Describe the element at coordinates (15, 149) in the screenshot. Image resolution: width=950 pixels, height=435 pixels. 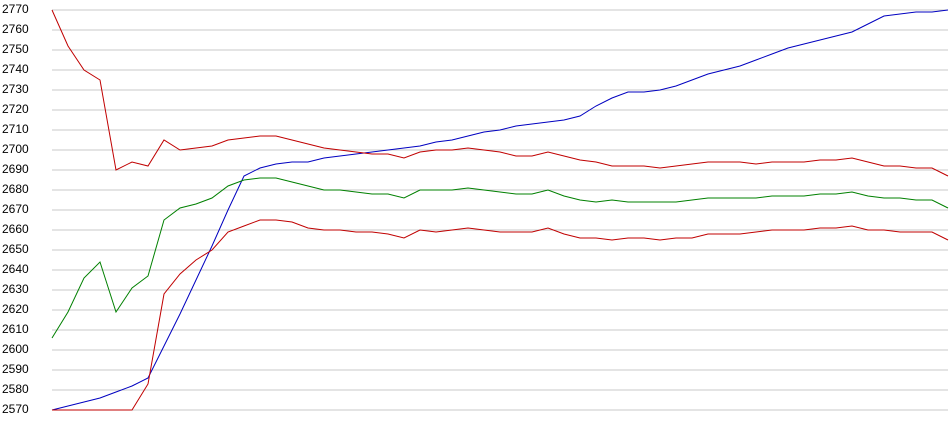
I see `y-tick-label: 2700` at that location.